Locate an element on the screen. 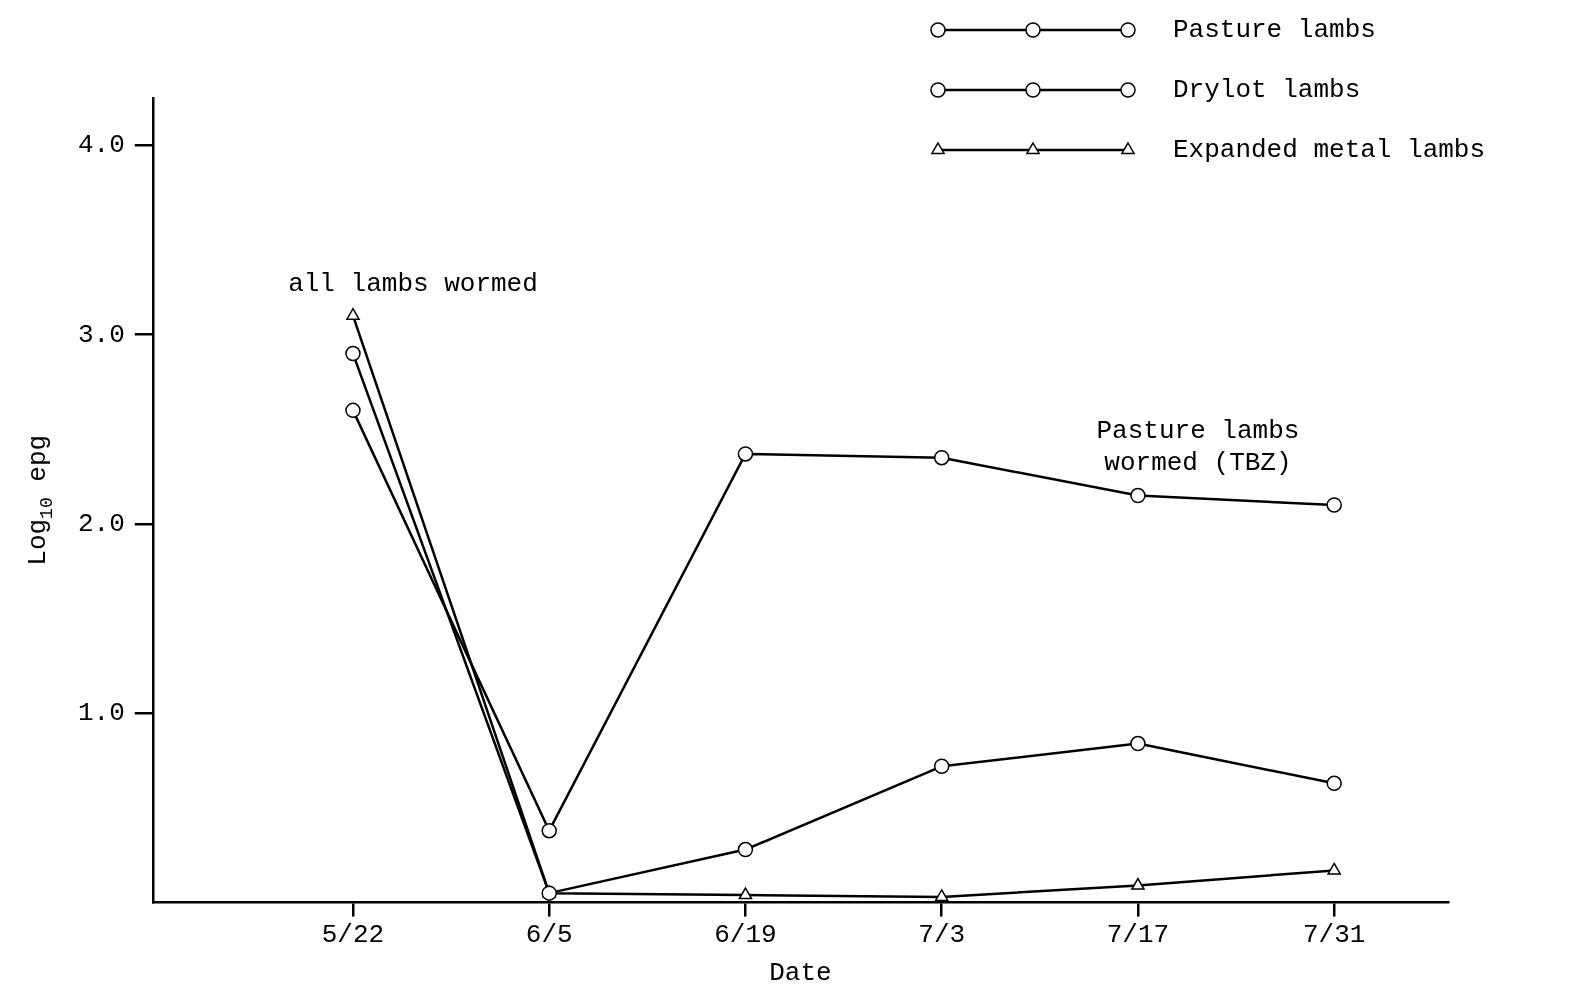  annotation: all lambs wormed is located at coordinates (413, 283).